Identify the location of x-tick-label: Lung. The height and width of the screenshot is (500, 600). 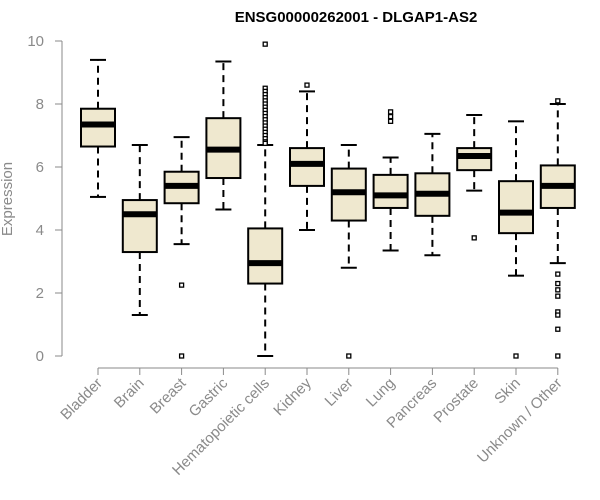
(381, 393).